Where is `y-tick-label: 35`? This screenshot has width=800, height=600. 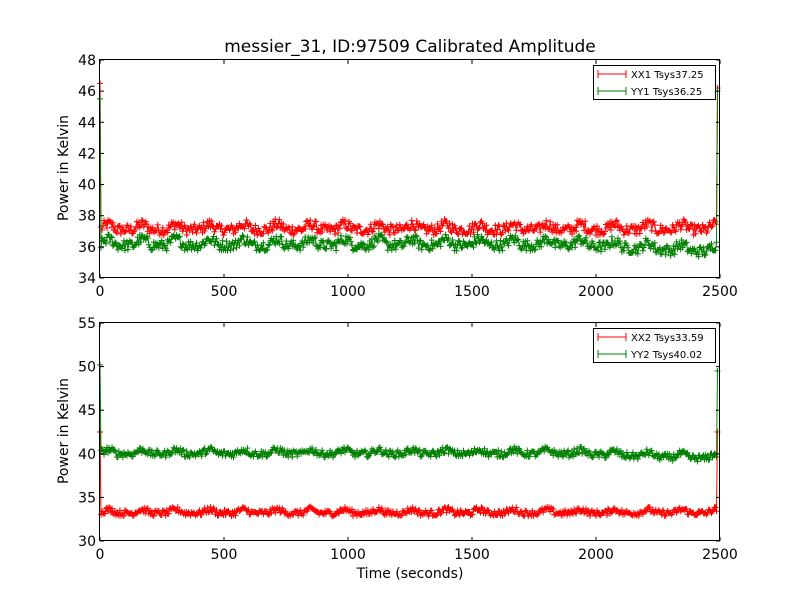 y-tick-label: 35 is located at coordinates (87, 498).